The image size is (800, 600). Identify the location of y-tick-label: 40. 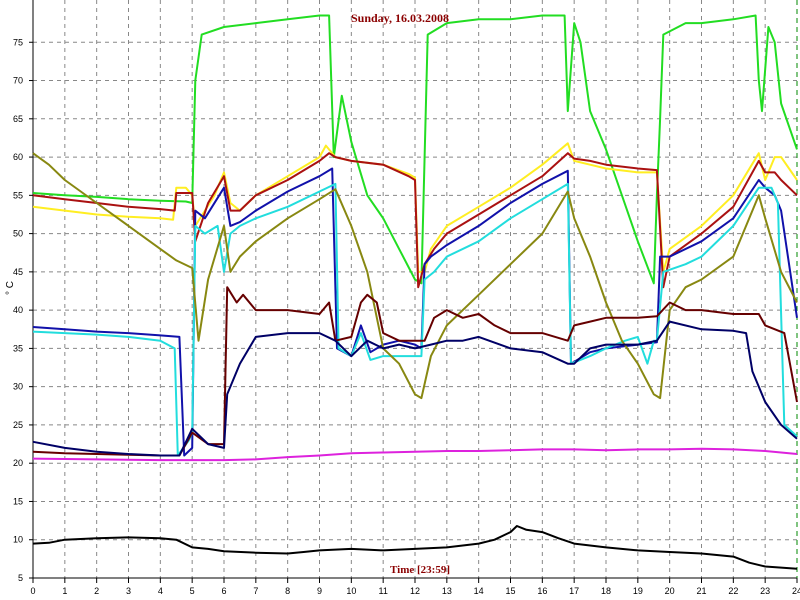
(18, 310).